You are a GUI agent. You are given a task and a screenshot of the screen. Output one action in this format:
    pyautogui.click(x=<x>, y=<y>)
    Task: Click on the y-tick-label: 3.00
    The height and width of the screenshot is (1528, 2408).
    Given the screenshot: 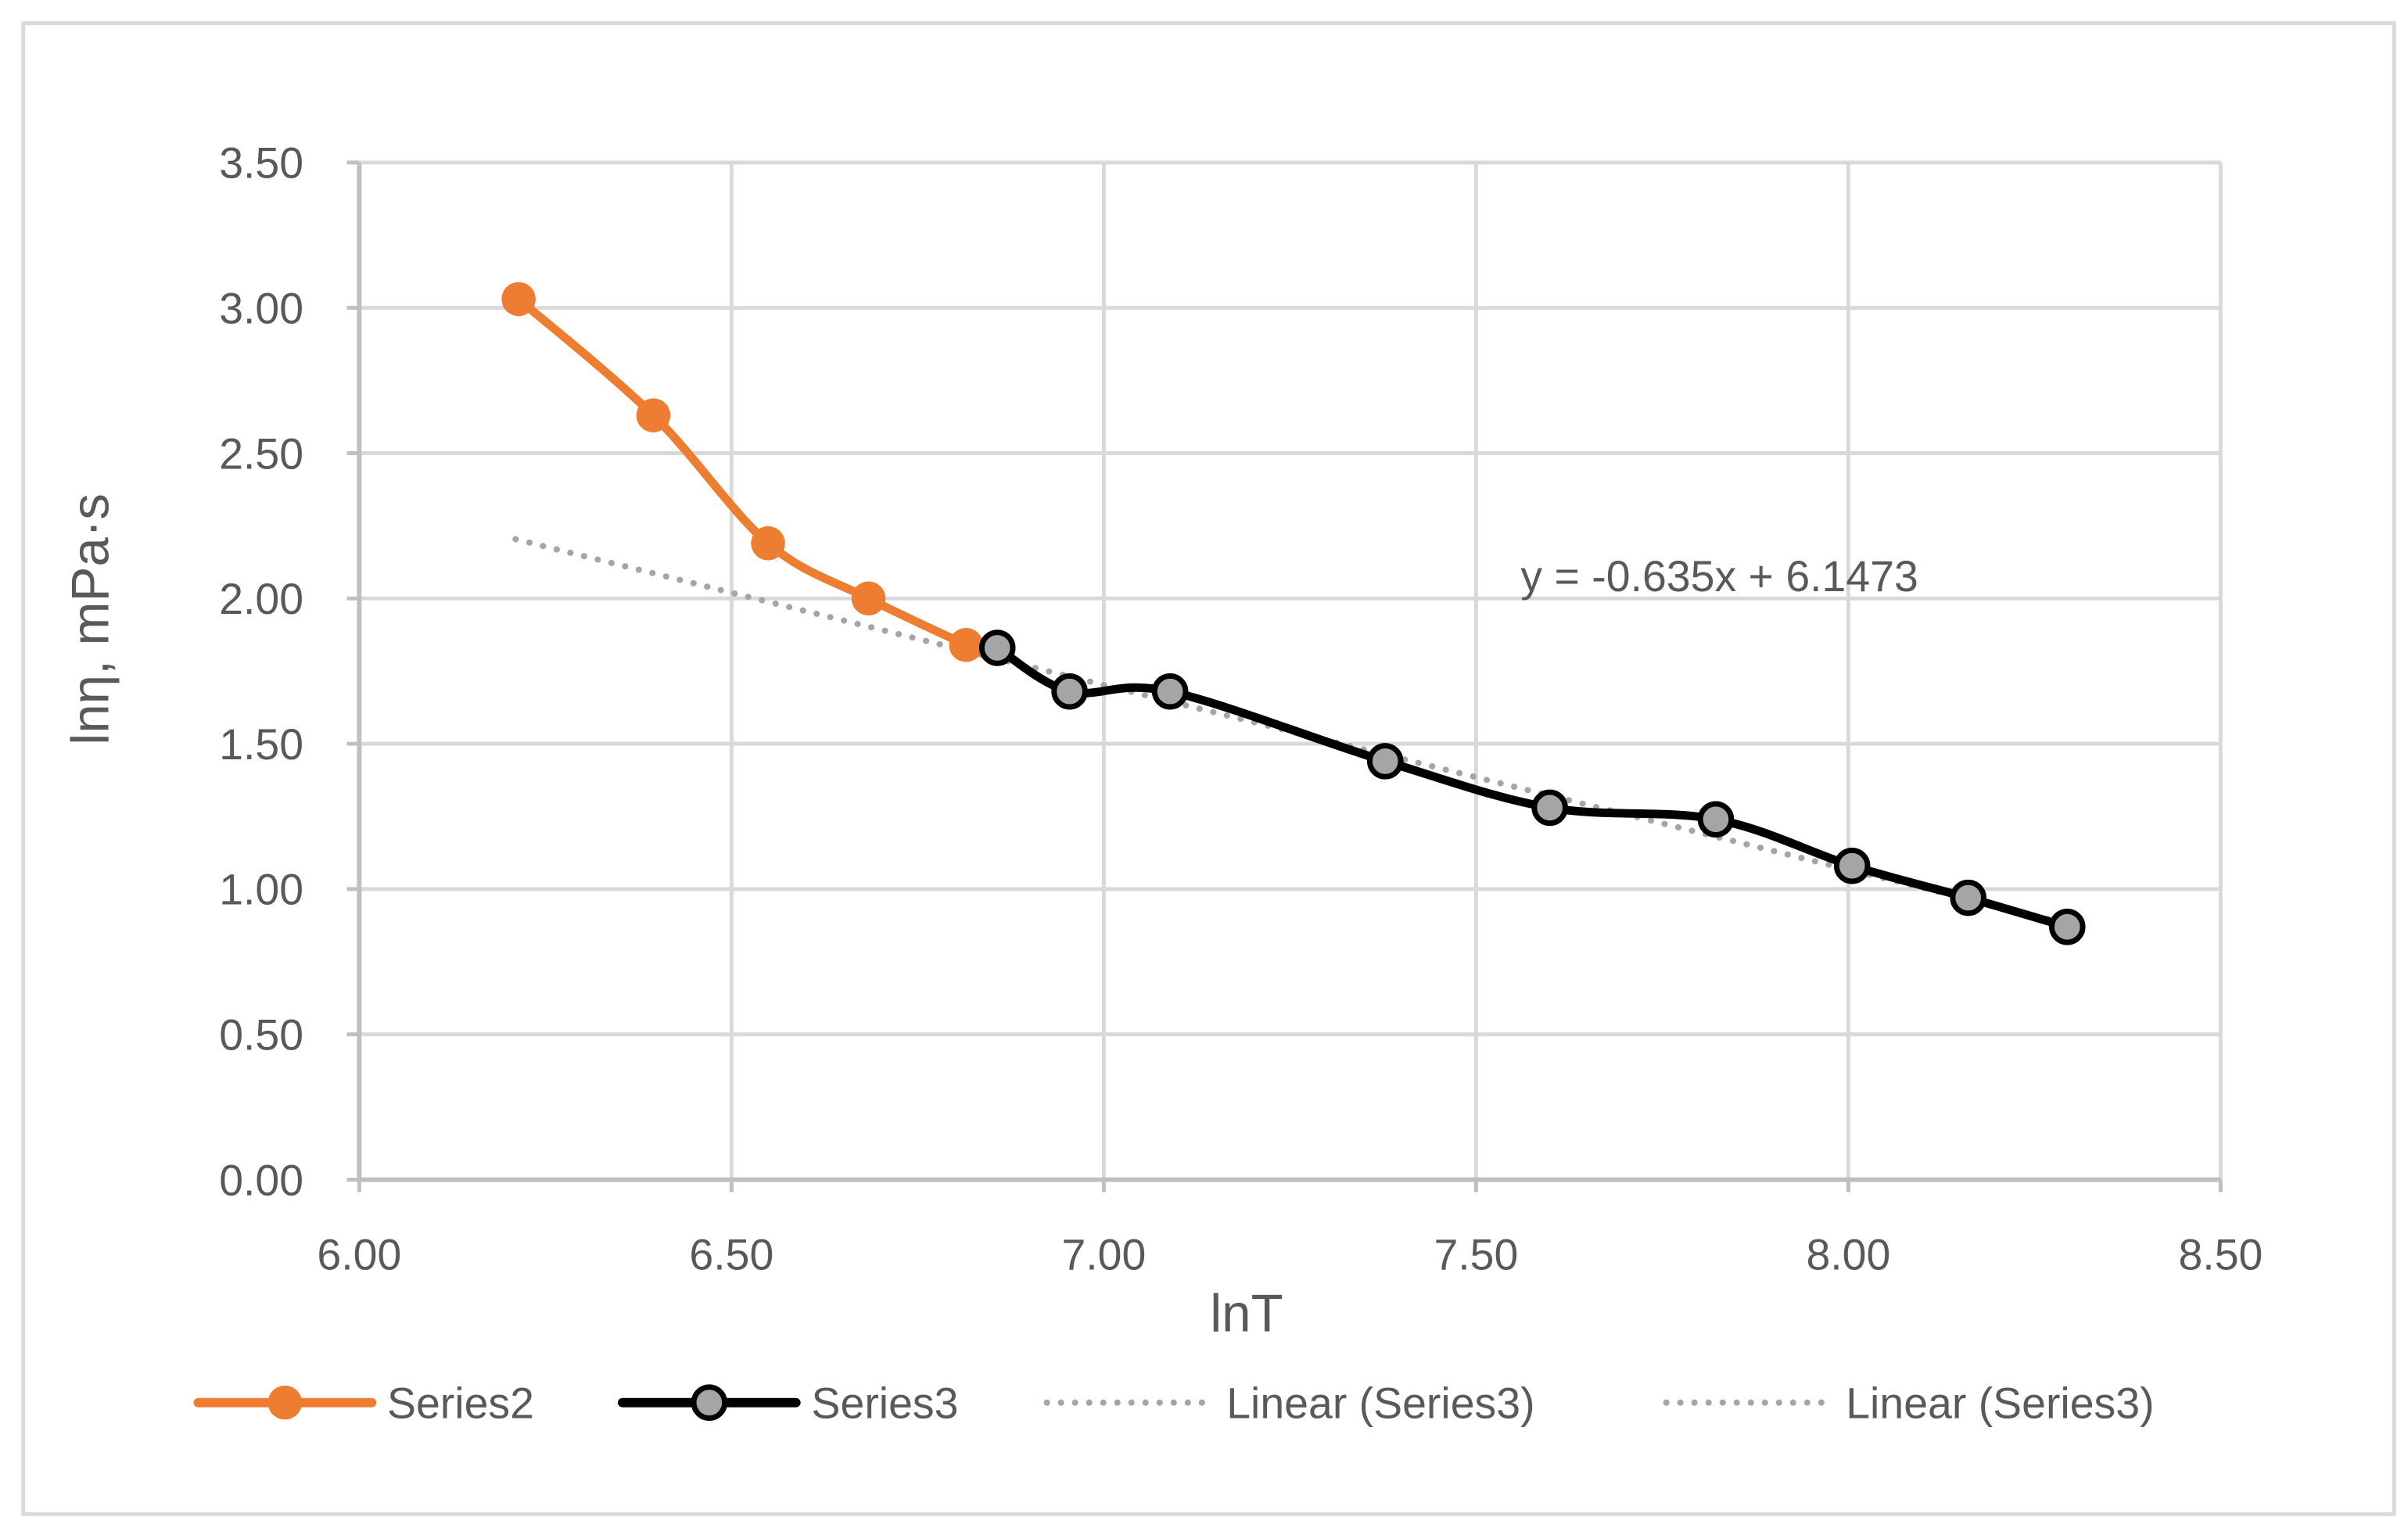 What is the action you would take?
    pyautogui.click(x=261, y=308)
    